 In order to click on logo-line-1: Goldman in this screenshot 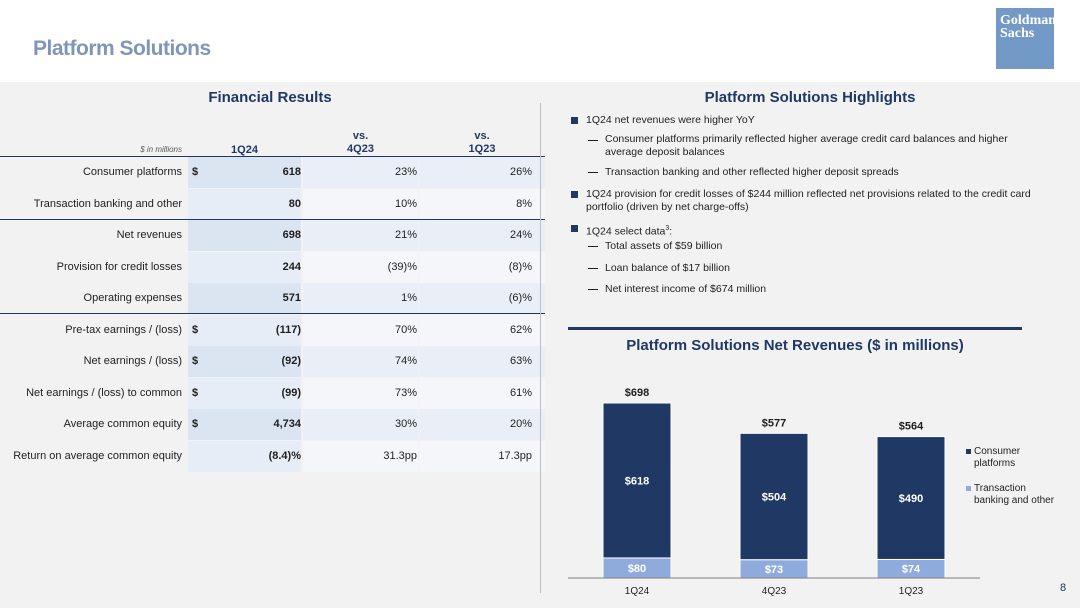, I will do `click(1028, 20)`.